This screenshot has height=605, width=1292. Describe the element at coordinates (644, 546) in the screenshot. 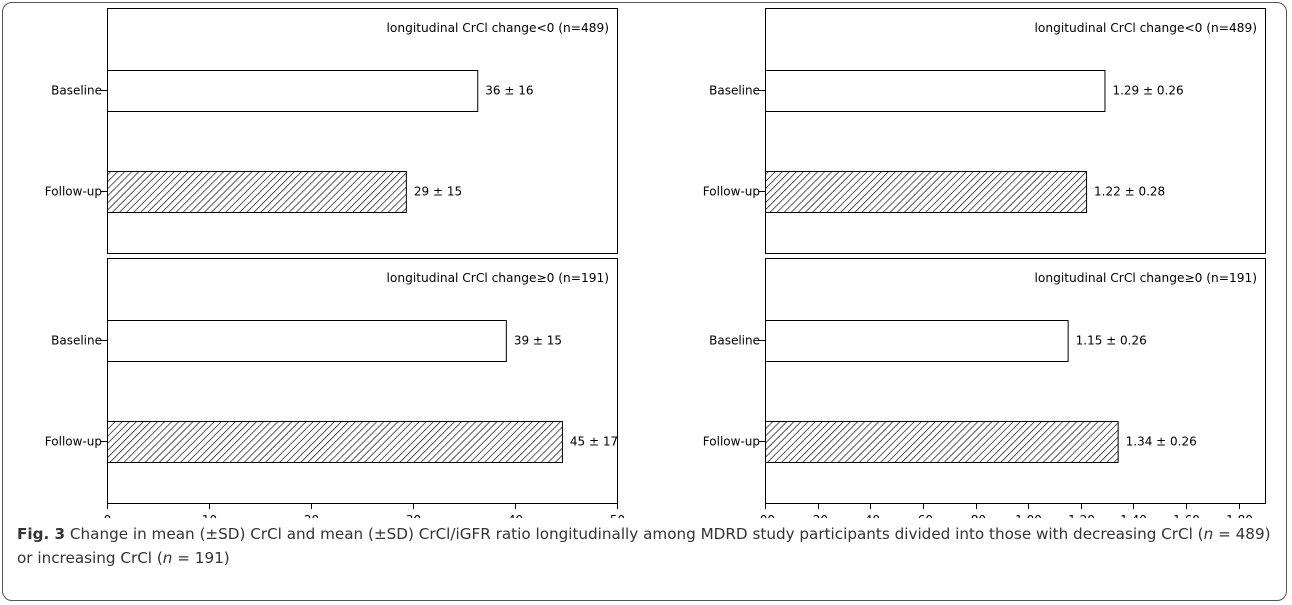

I see `caption-text-2: = 489) or increasing CrCl (` at that location.